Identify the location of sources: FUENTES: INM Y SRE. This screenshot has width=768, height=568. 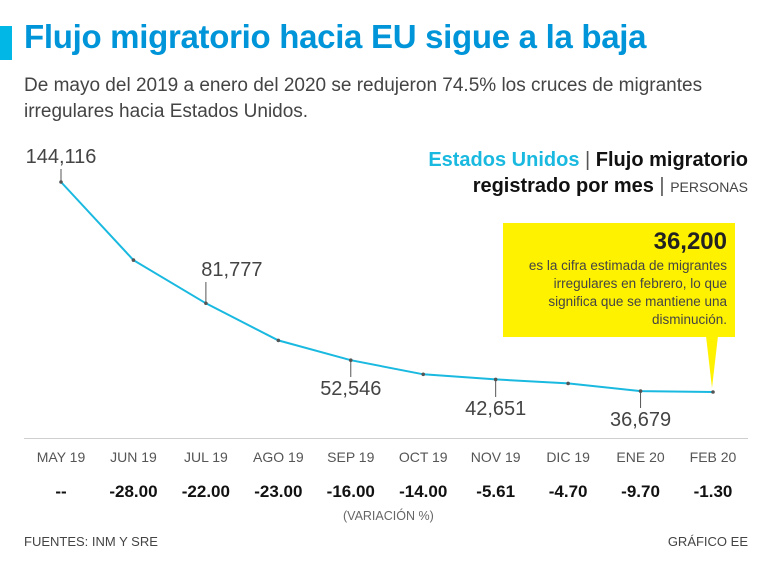
(91, 541).